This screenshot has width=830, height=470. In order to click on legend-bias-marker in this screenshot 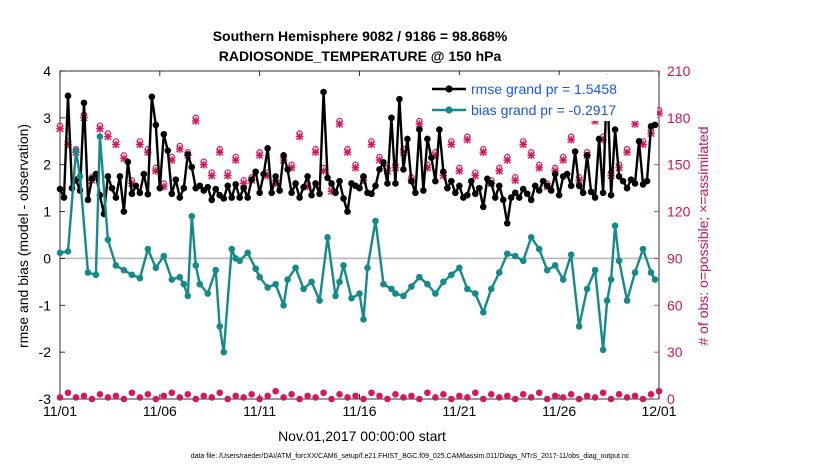, I will do `click(449, 110)`.